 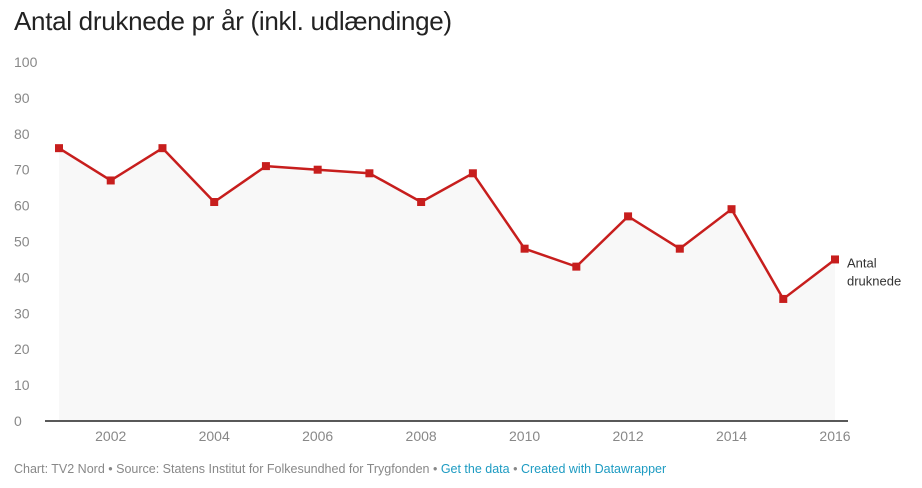 I want to click on chart-credit: Chart: TV2 Nord, so click(x=59, y=469).